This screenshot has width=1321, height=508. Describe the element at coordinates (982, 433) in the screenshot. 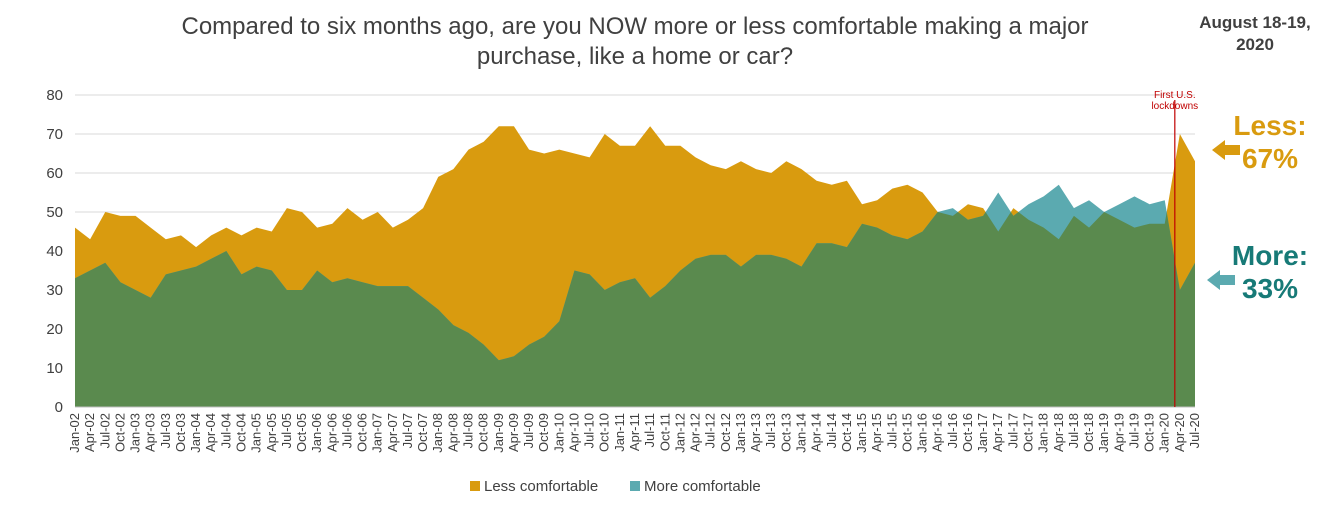

I see `x-tick-label: Jan-17` at that location.